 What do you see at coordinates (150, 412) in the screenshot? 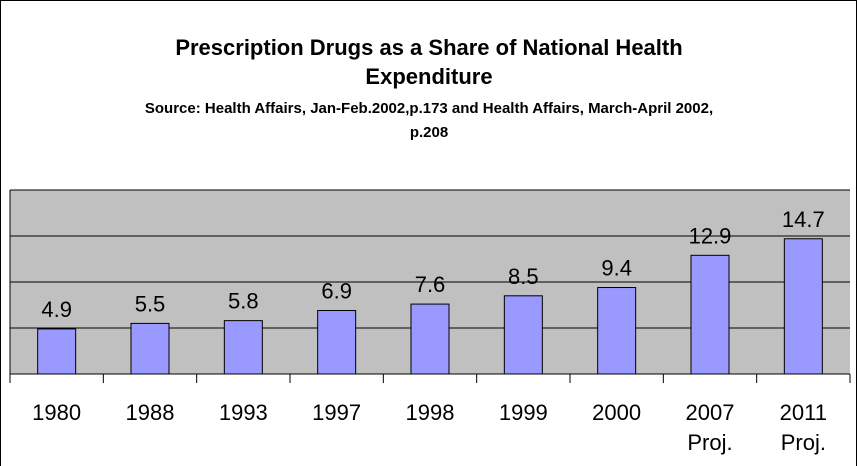
I see `x-tick-label: 1988` at bounding box center [150, 412].